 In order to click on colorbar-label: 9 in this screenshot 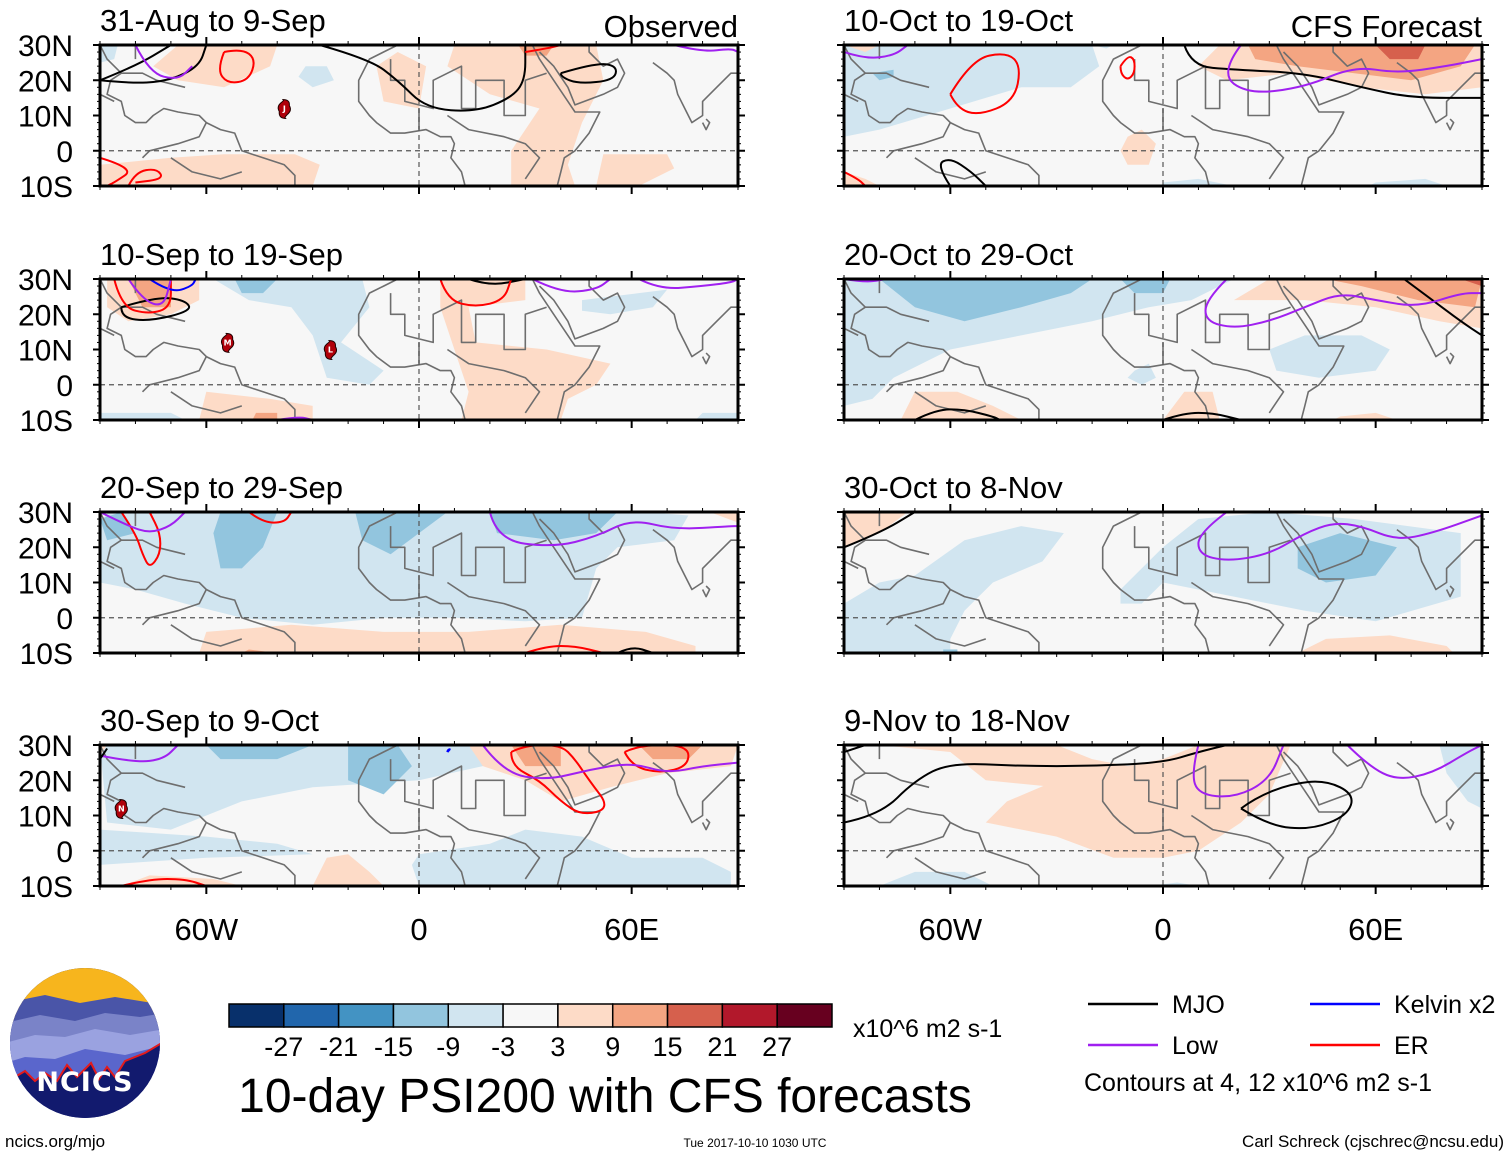, I will do `click(612, 1047)`.